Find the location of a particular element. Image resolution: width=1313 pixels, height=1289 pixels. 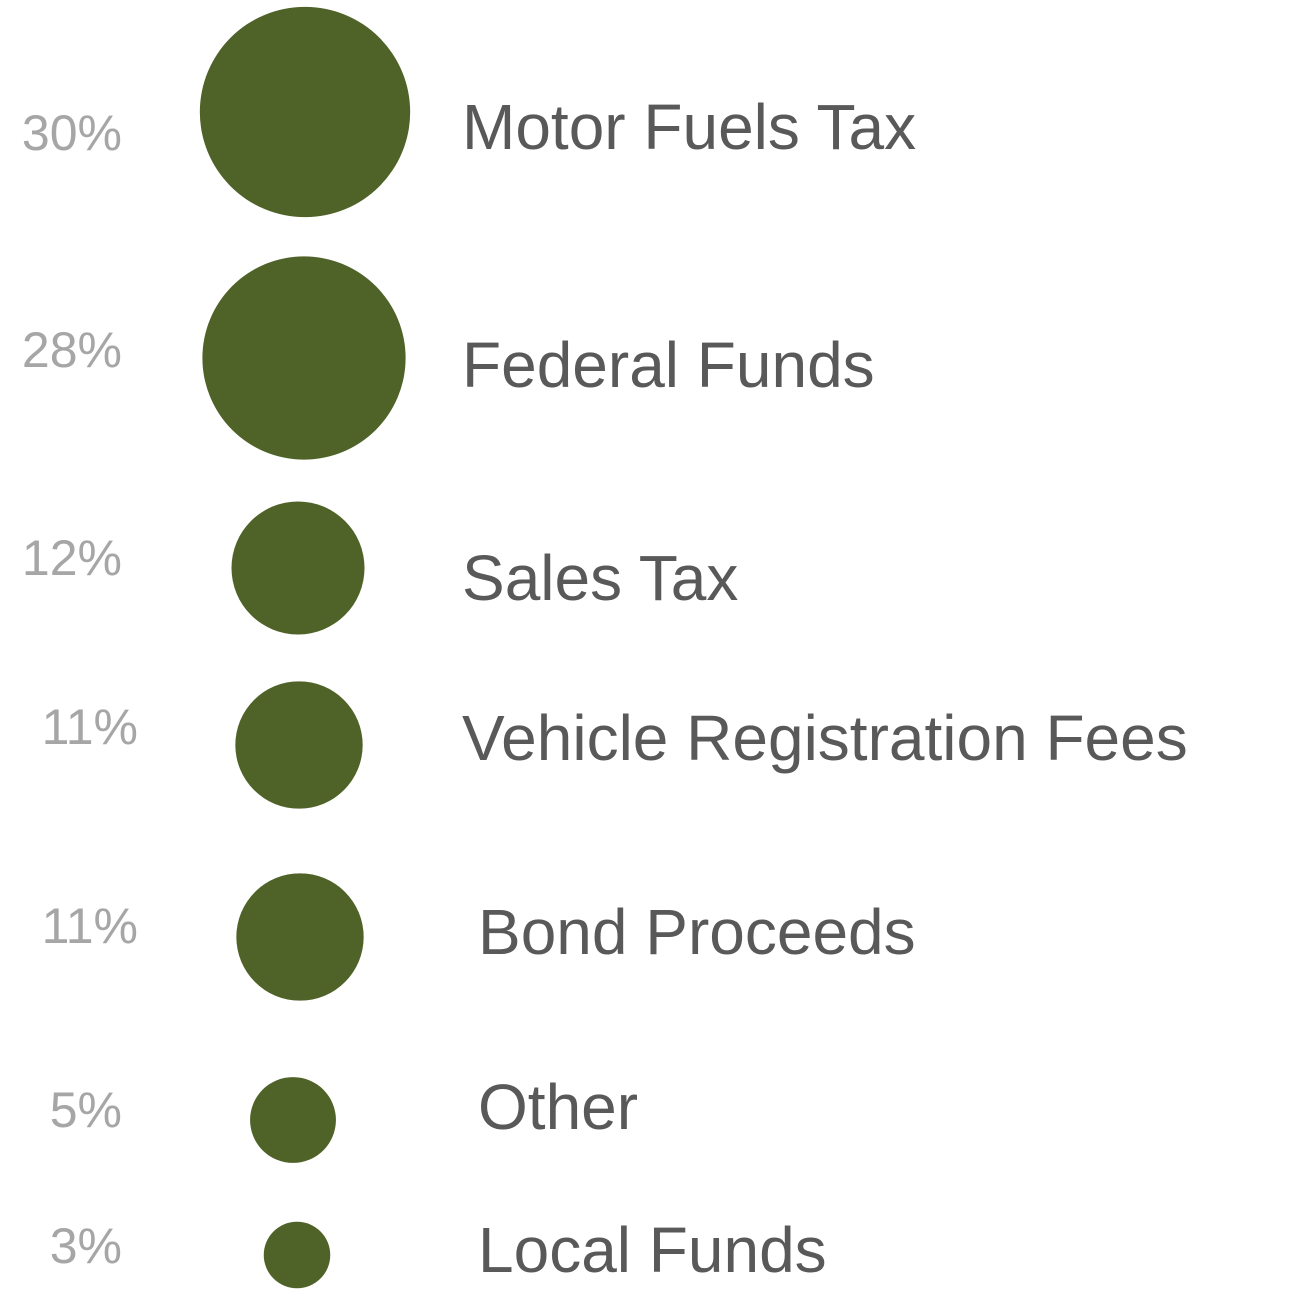

category-label: Other is located at coordinates (558, 1107).